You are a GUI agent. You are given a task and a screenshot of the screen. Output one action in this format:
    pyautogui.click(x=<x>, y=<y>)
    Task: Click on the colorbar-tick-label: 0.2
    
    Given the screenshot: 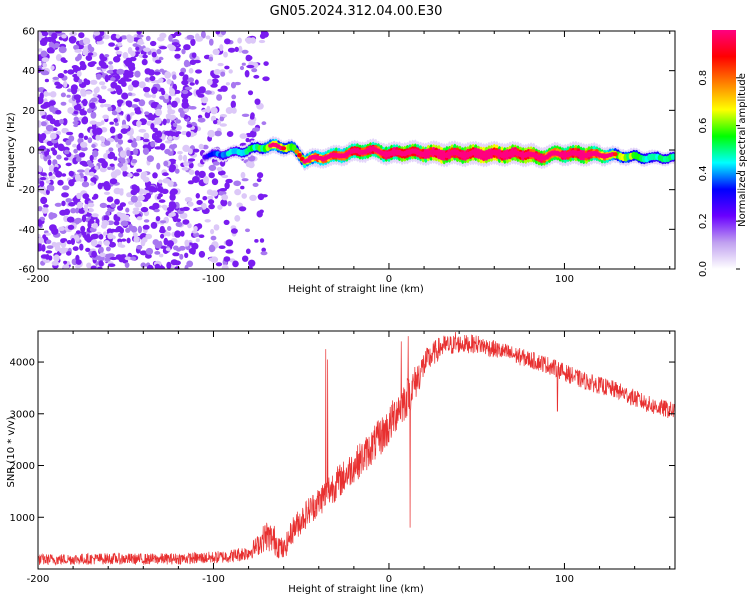 What is the action you would take?
    pyautogui.click(x=703, y=221)
    